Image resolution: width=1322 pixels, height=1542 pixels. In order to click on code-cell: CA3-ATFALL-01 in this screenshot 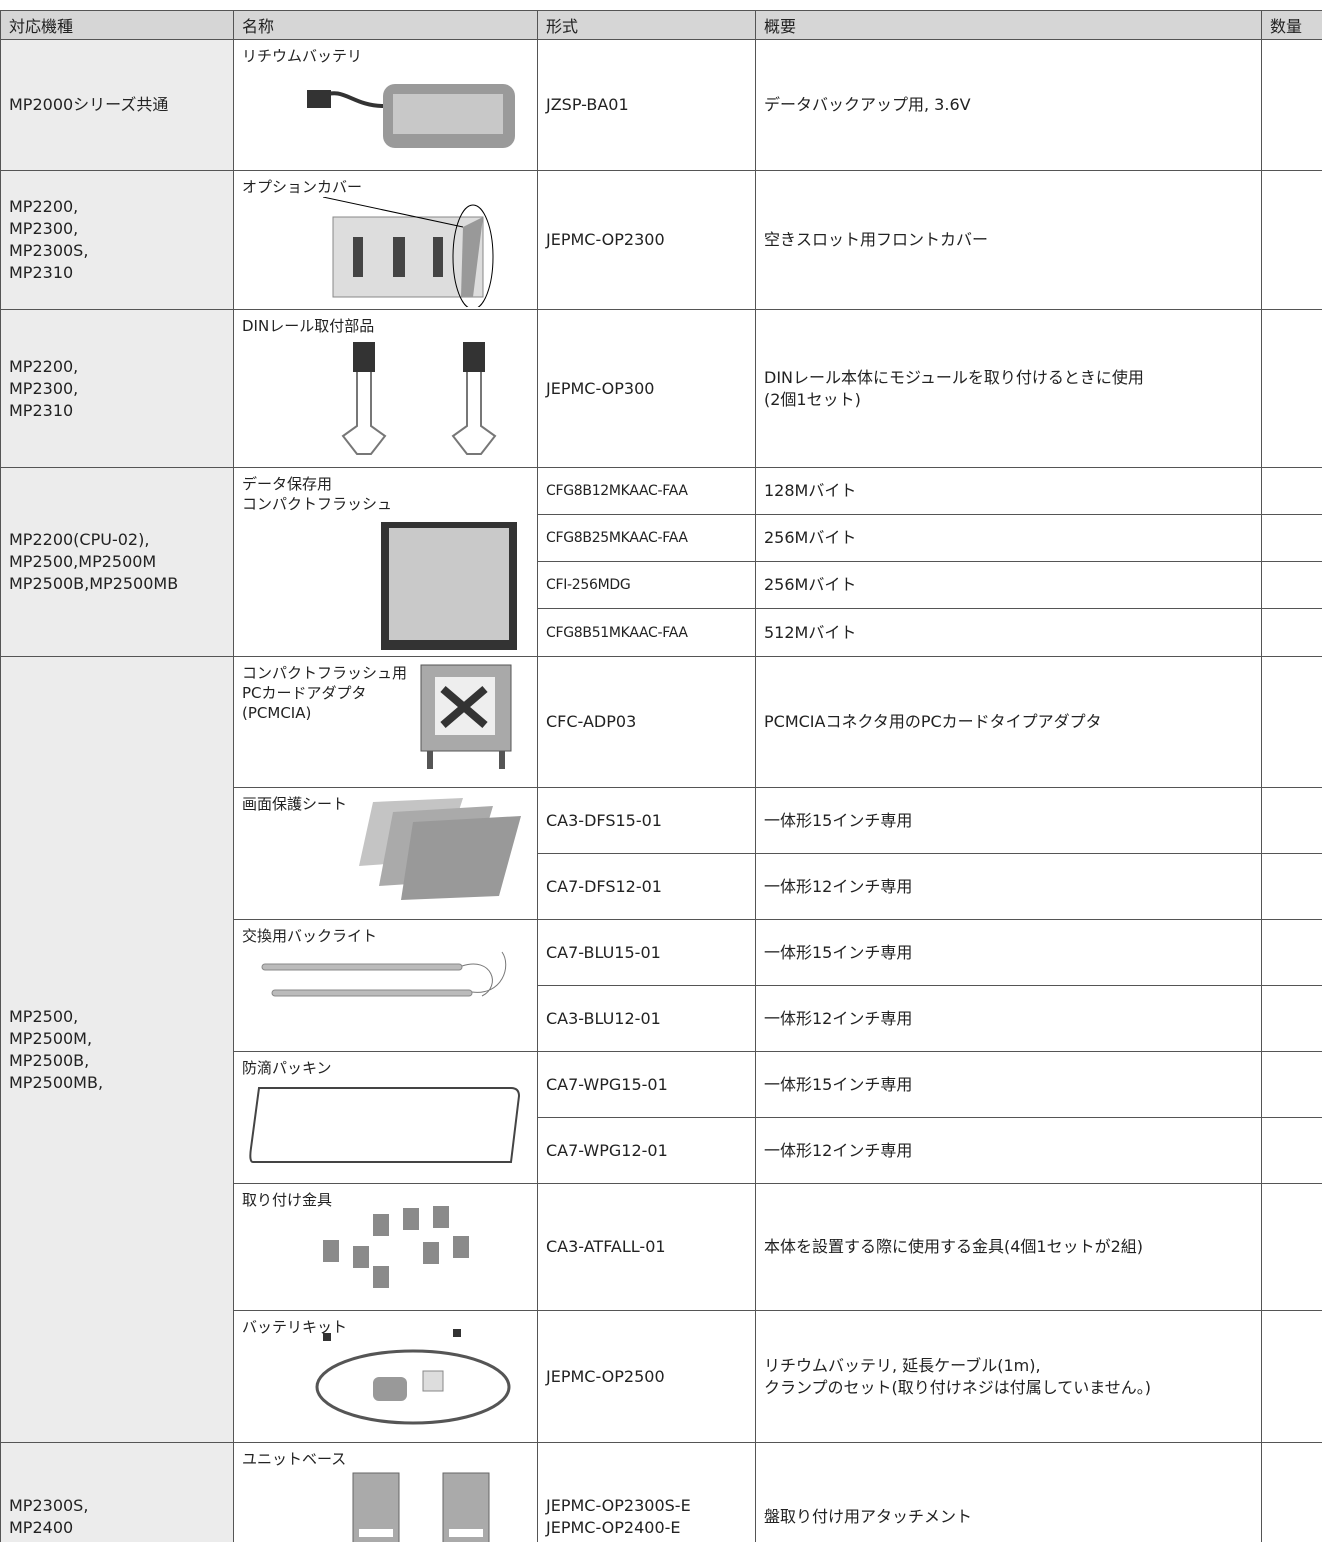, I will do `click(646, 1247)`.